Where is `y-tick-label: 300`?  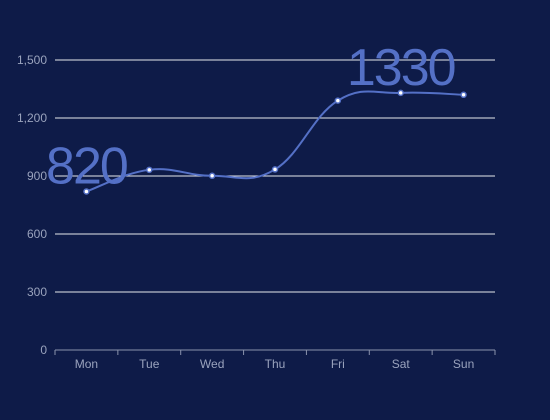 y-tick-label: 300 is located at coordinates (37, 292).